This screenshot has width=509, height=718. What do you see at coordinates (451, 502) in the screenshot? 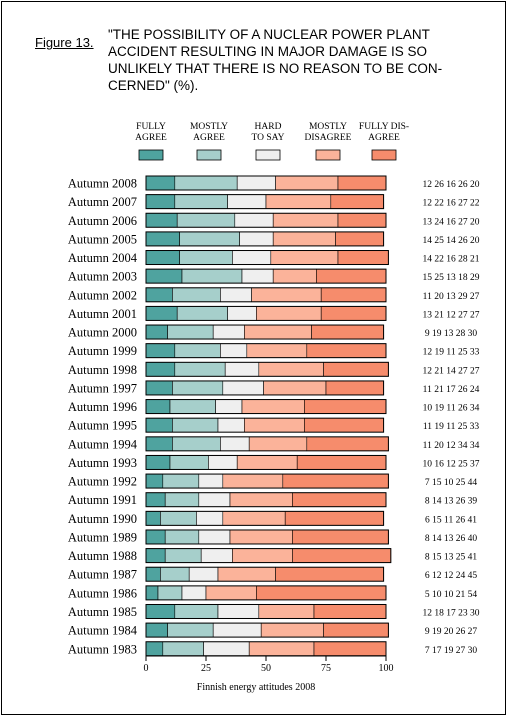
I see `value-labels: 8 14 13 26 39` at bounding box center [451, 502].